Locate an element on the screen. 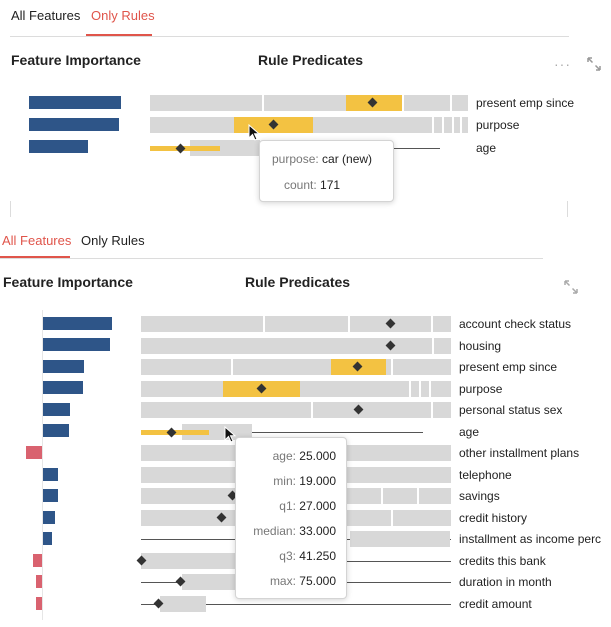 The width and height of the screenshot is (611, 627). feature-label: installment as income perc is located at coordinates (530, 539).